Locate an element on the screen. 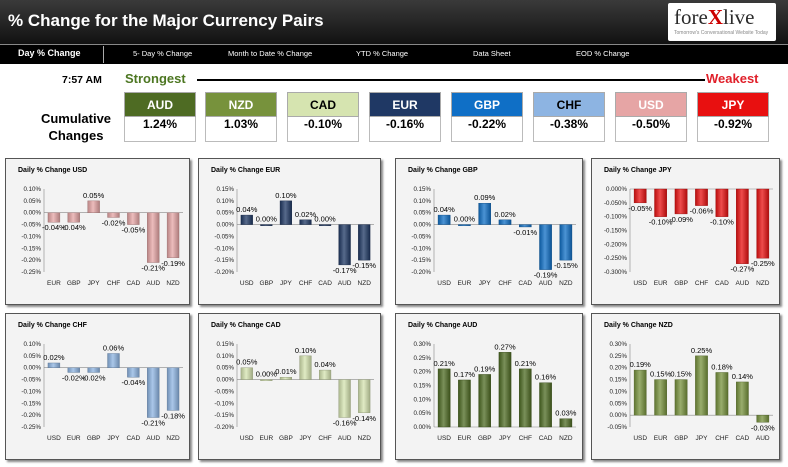 This screenshot has height=467, width=788. y-tick-label: 0.10% is located at coordinates (618, 391).